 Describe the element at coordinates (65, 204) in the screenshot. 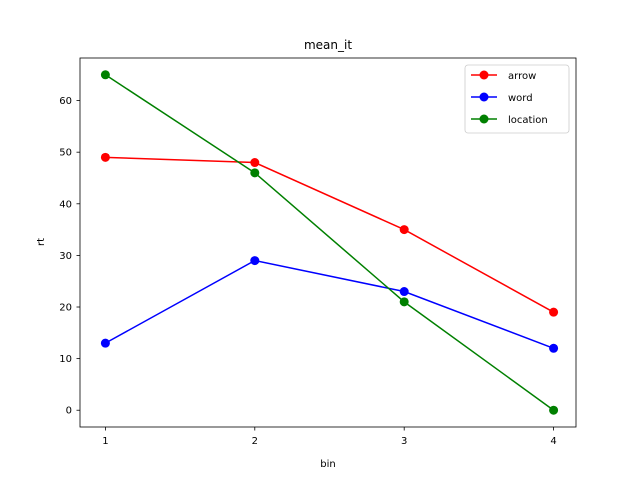

I see `y-tick-label: 40` at that location.